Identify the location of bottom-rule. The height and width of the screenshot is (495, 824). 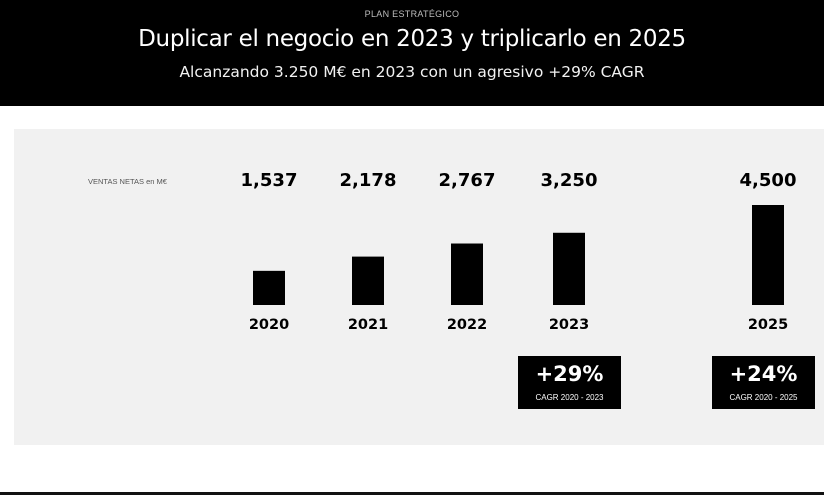
(412, 493).